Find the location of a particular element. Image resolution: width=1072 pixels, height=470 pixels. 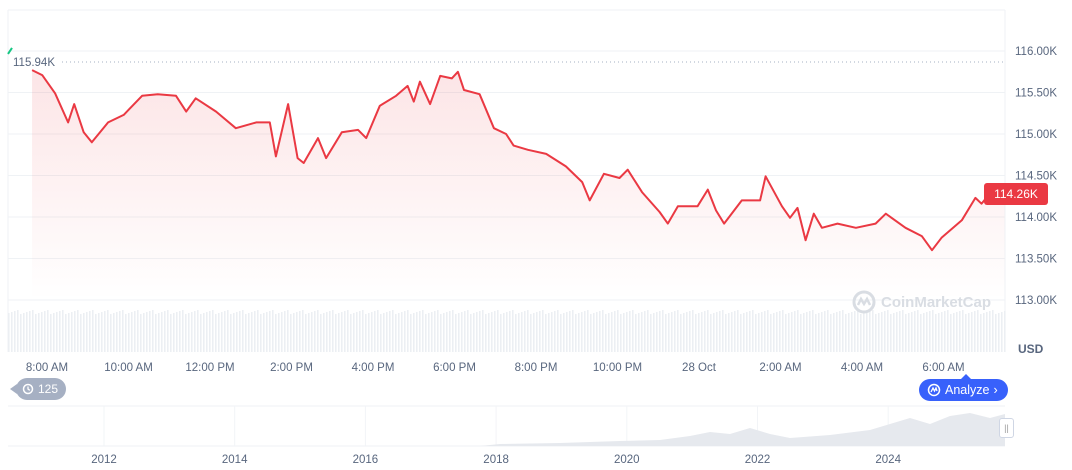

x-tick-label: 2:00 PM is located at coordinates (291, 368).